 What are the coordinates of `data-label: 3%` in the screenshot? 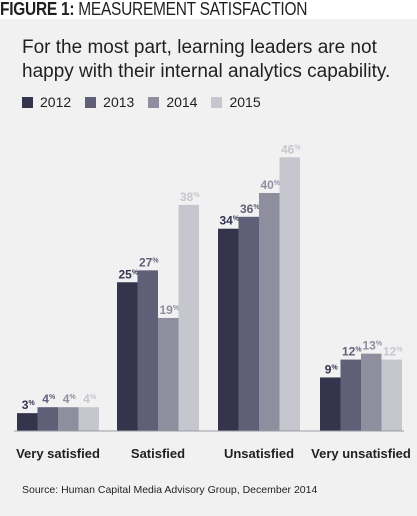 It's located at (29, 405).